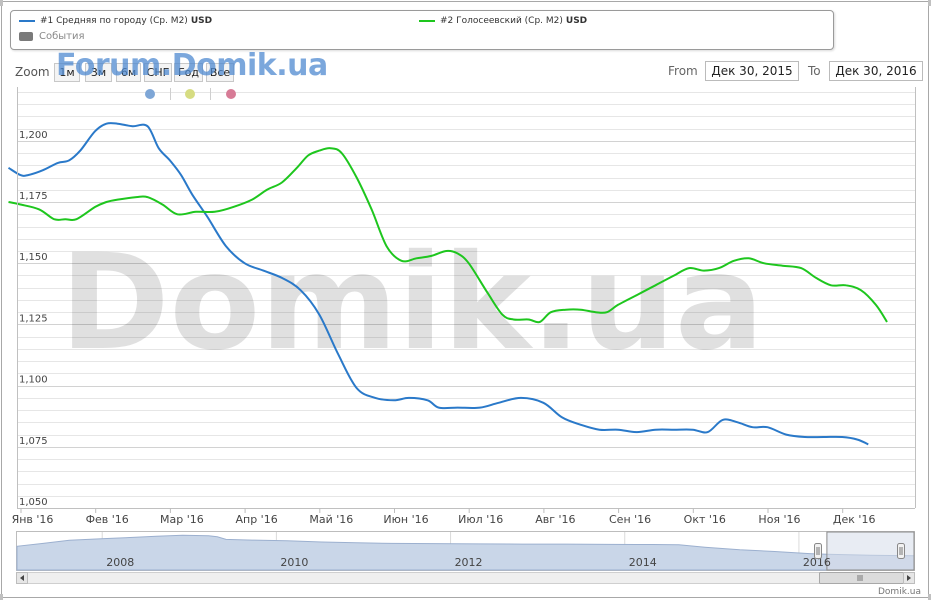 Image resolution: width=931 pixels, height=600 pixels. Describe the element at coordinates (220, 72) in the screenshot. I see `zoom-all-button: Все` at that location.